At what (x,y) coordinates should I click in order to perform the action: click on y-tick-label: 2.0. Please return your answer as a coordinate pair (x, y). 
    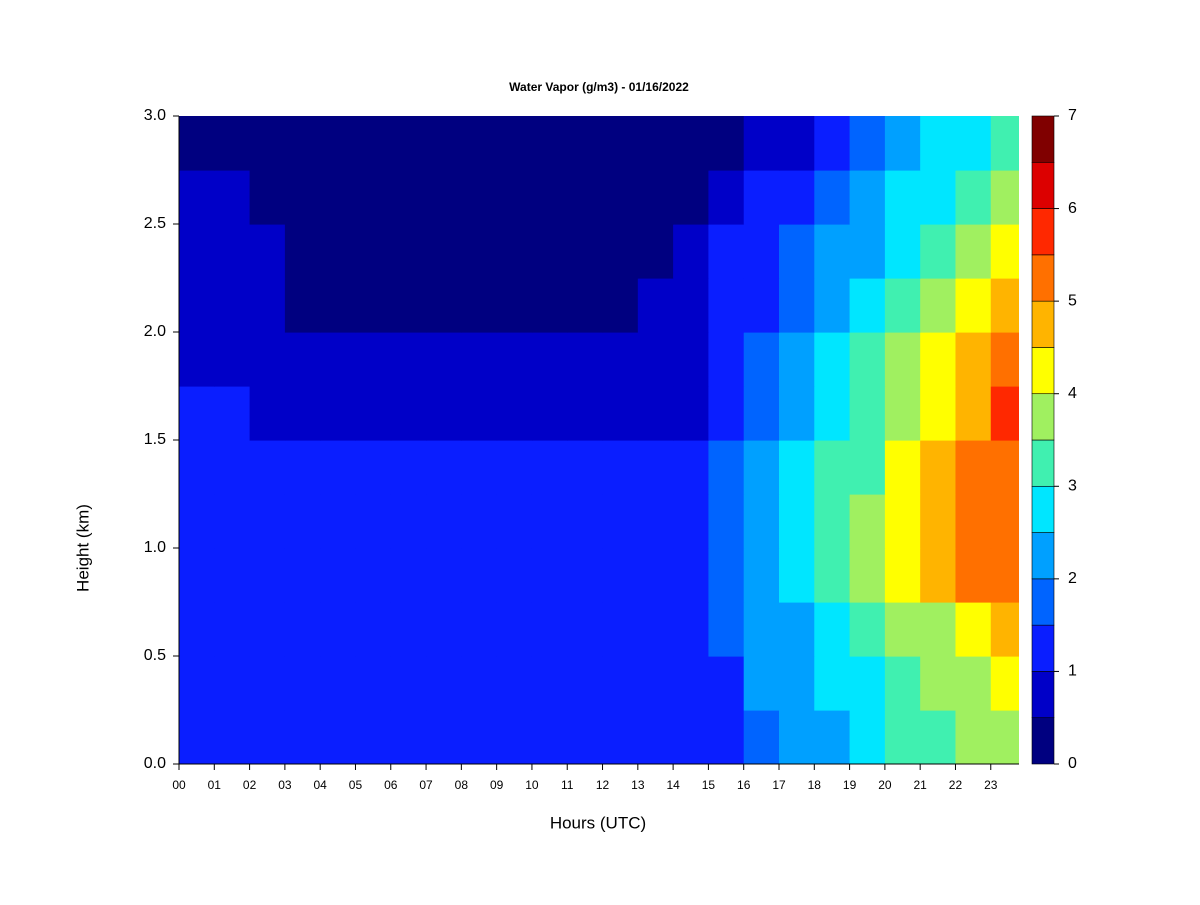
    Looking at the image, I should click on (155, 331).